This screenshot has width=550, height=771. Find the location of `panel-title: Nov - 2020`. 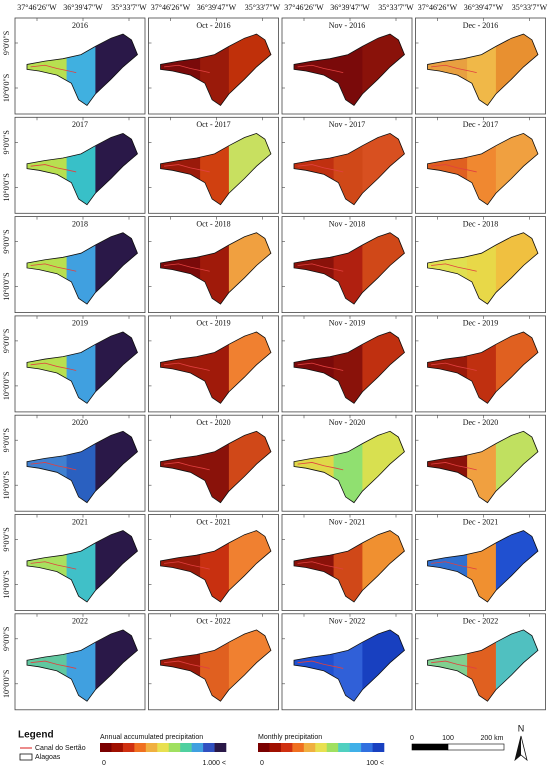

panel-title: Nov - 2020 is located at coordinates (347, 422).